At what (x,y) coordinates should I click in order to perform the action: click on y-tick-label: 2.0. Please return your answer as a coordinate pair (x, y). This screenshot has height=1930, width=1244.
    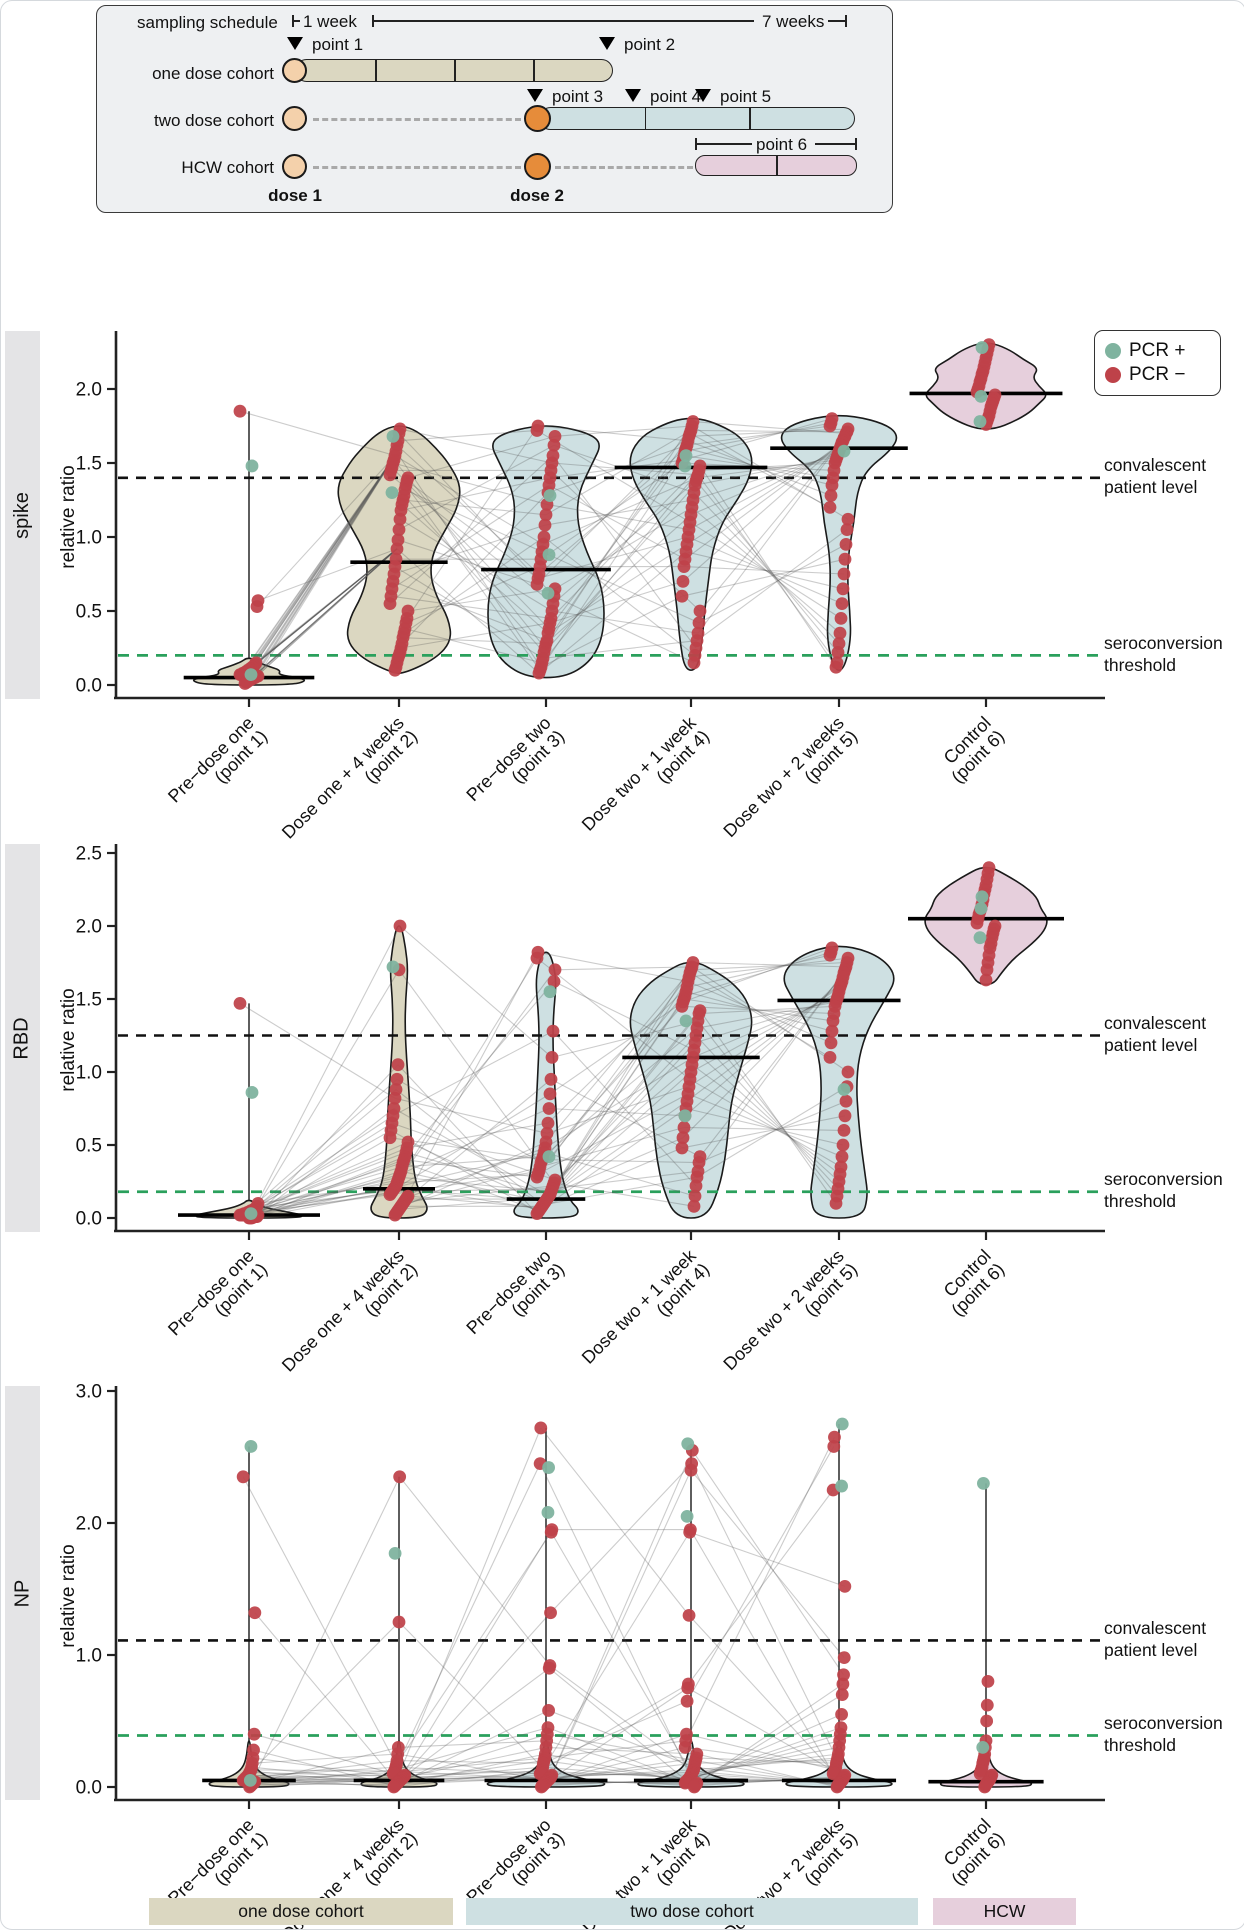
    Looking at the image, I should click on (89, 927).